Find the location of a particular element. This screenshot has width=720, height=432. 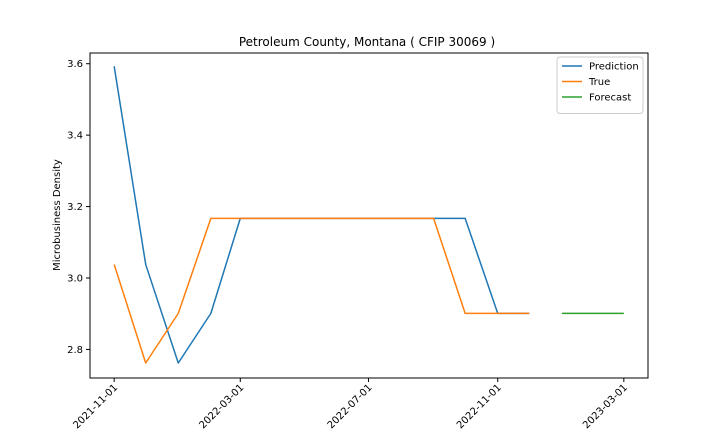

x-tick-label: 2022-11-01 is located at coordinates (479, 406).